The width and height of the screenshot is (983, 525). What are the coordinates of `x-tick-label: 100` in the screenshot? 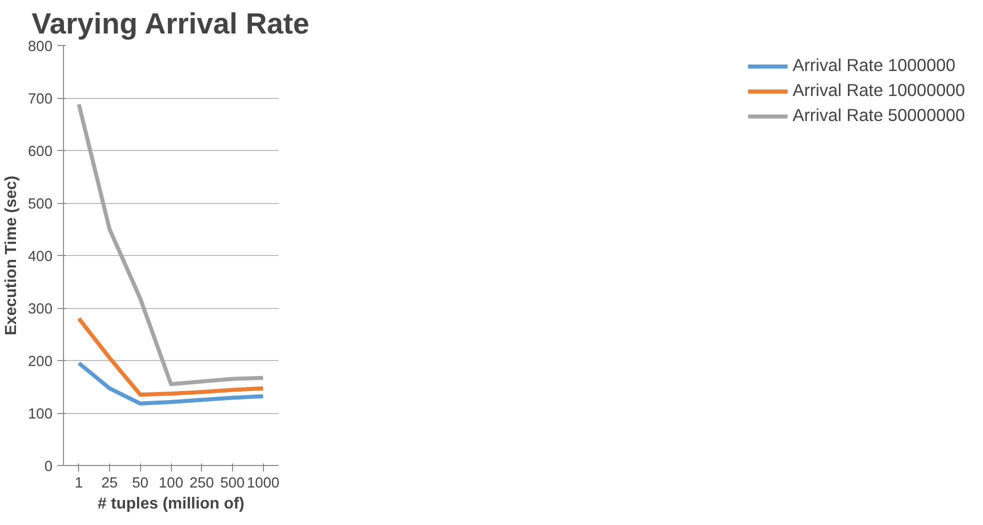 It's located at (171, 484).